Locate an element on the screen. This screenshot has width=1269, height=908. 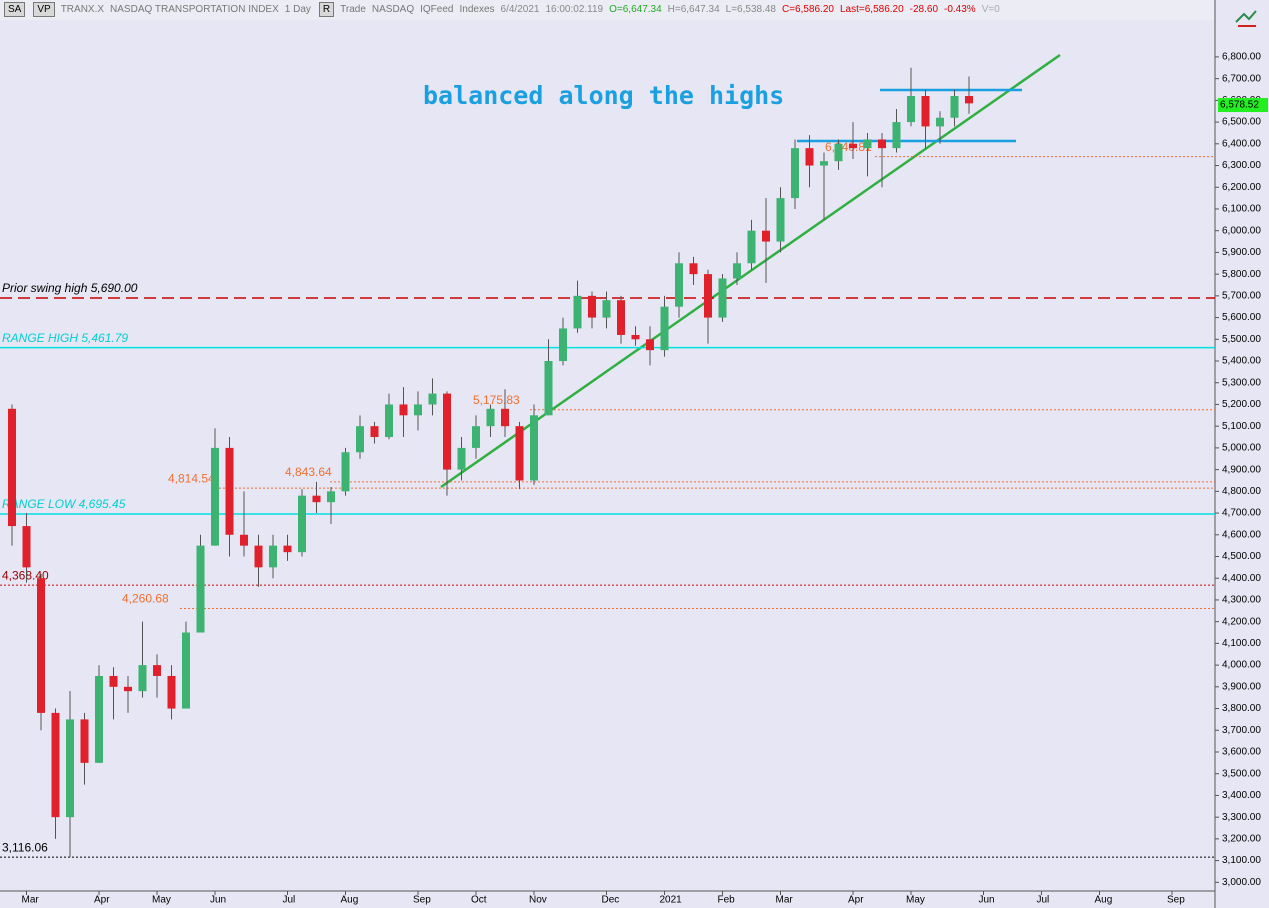
level-label: 4,814.54 is located at coordinates (191, 478).